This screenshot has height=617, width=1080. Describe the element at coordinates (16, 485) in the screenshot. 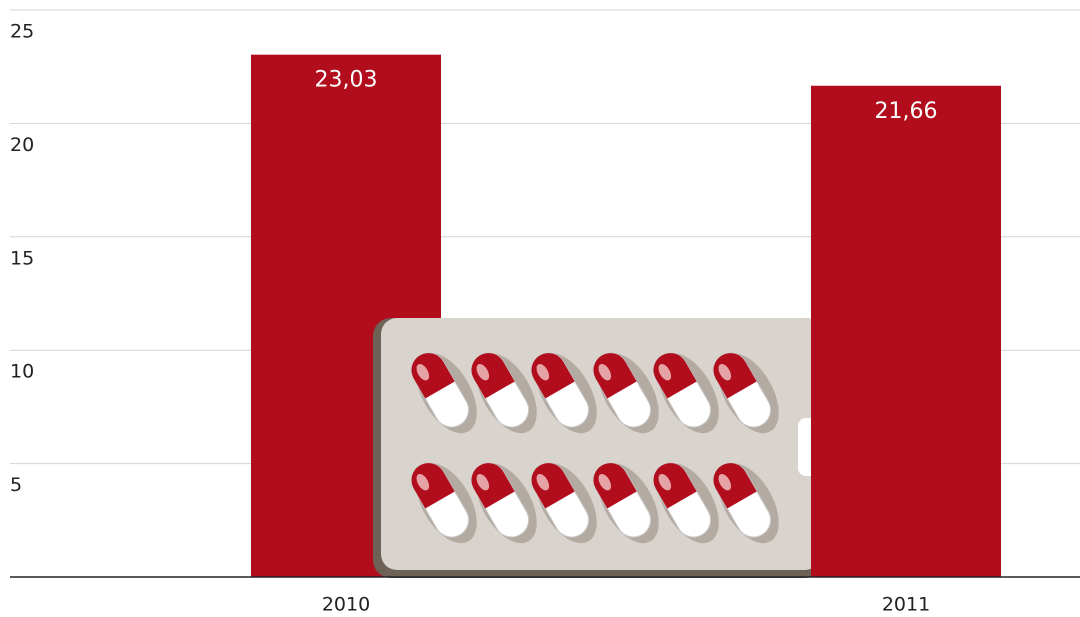

I see `y-tick-label: 5` at that location.